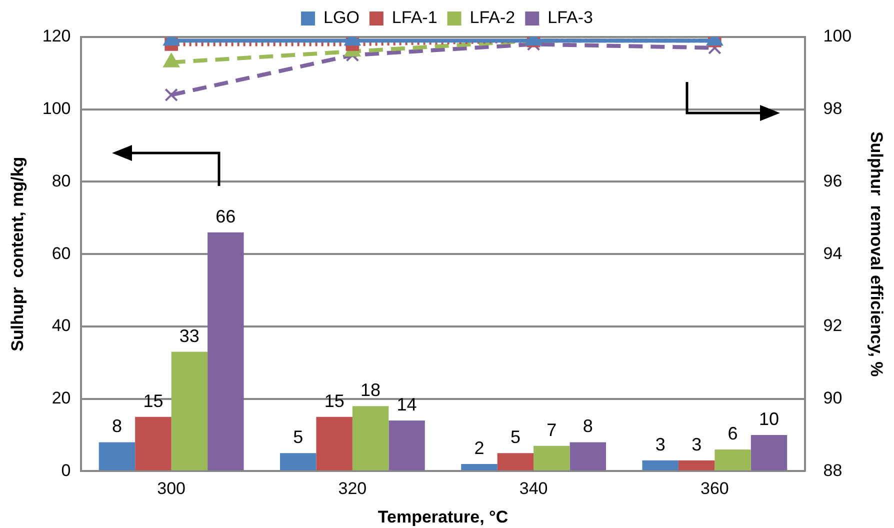  Describe the element at coordinates (876, 254) in the screenshot. I see `y2-axis-title: Sulphur removal efficiency, %` at that location.